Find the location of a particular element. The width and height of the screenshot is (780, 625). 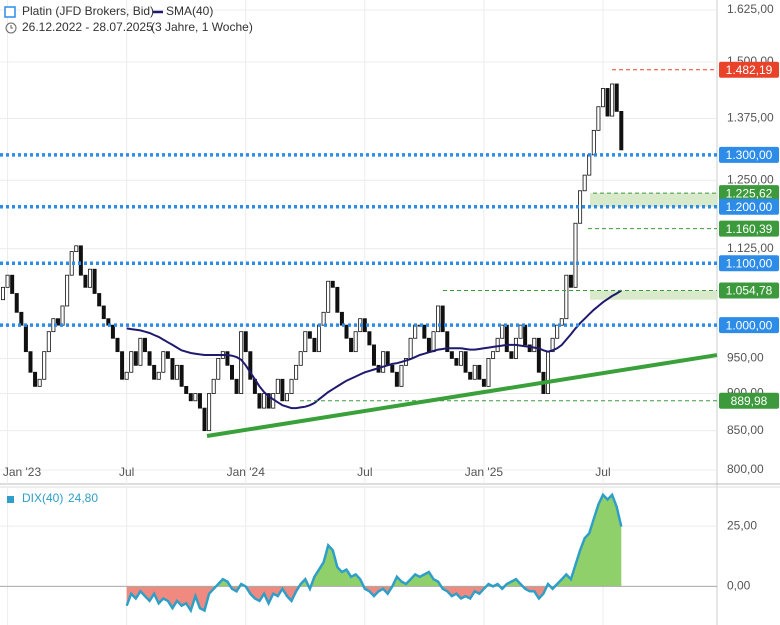

legend-value: 24,80 is located at coordinates (83, 498).